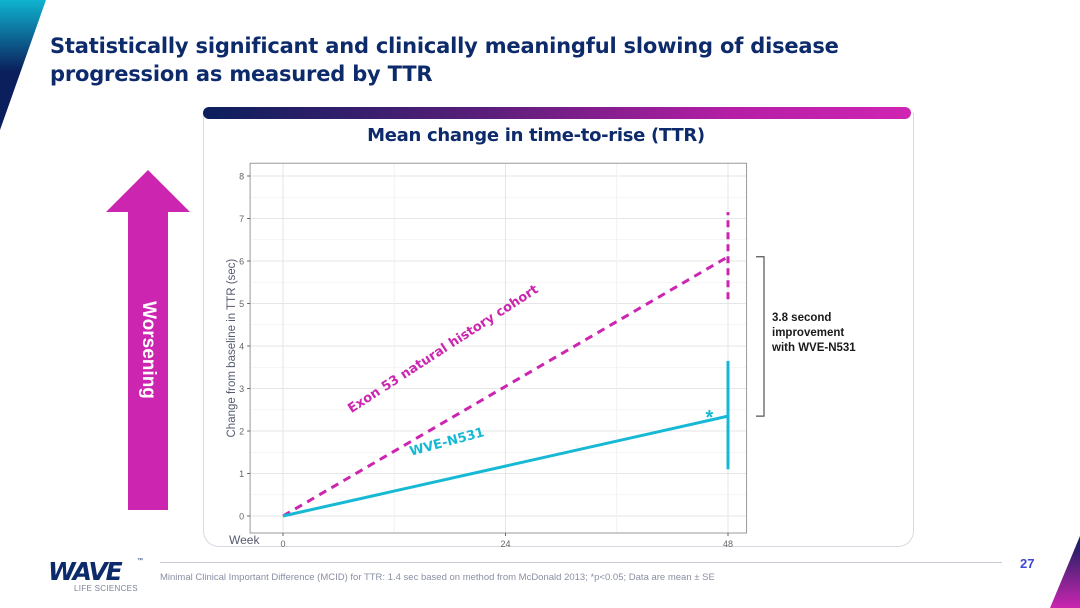  What do you see at coordinates (241, 262) in the screenshot?
I see `y-tick-label: 6` at bounding box center [241, 262].